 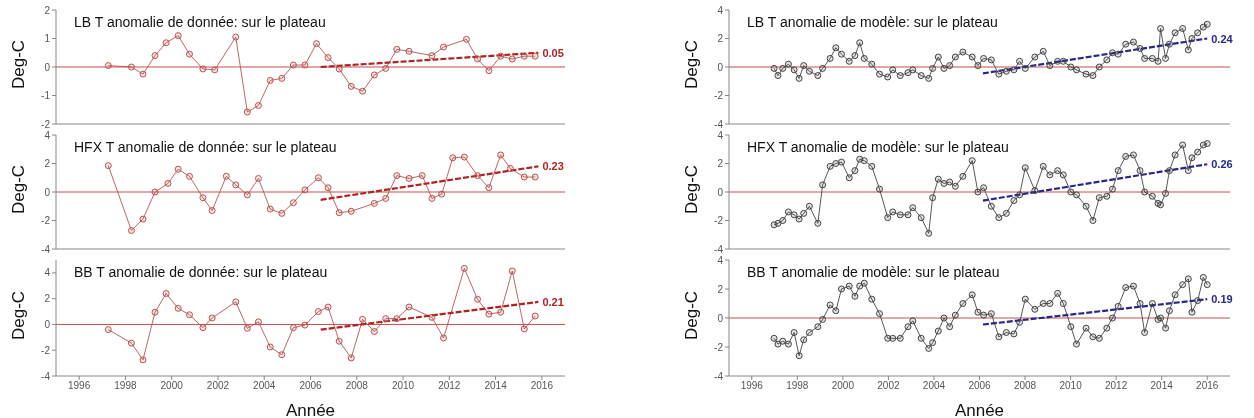 What do you see at coordinates (934, 386) in the screenshot?
I see `x-tick-label: 2004` at bounding box center [934, 386].